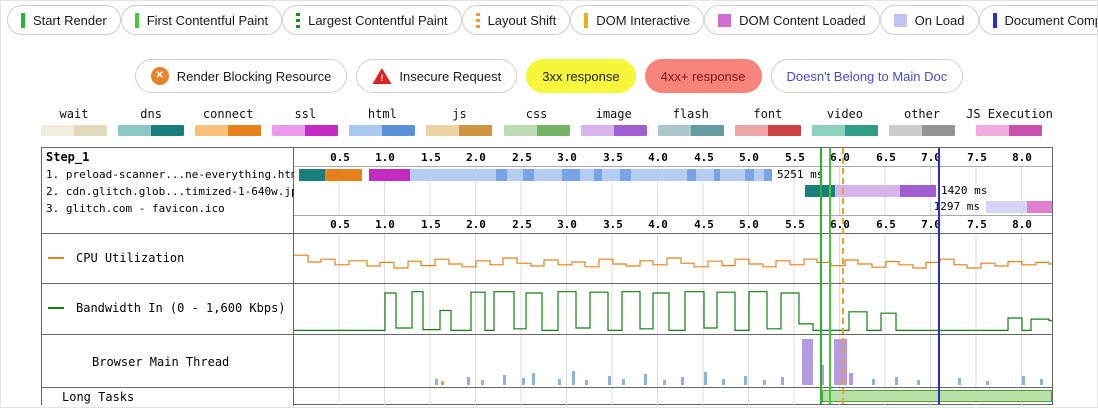 This screenshot has width=1098, height=408. I want to click on insecure-warning-icon: !, so click(382, 76).